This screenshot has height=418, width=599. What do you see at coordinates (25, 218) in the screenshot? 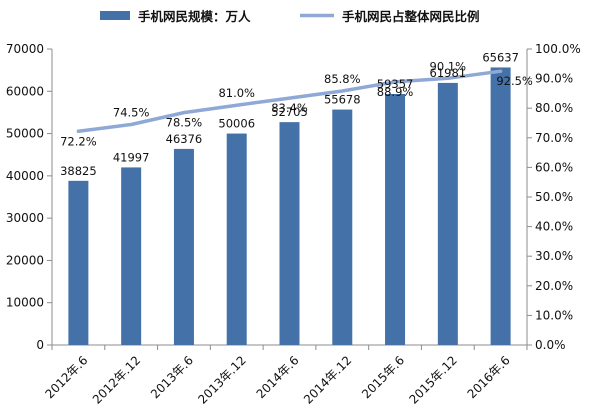
I see `y-left-tick-label: 30000` at bounding box center [25, 218].